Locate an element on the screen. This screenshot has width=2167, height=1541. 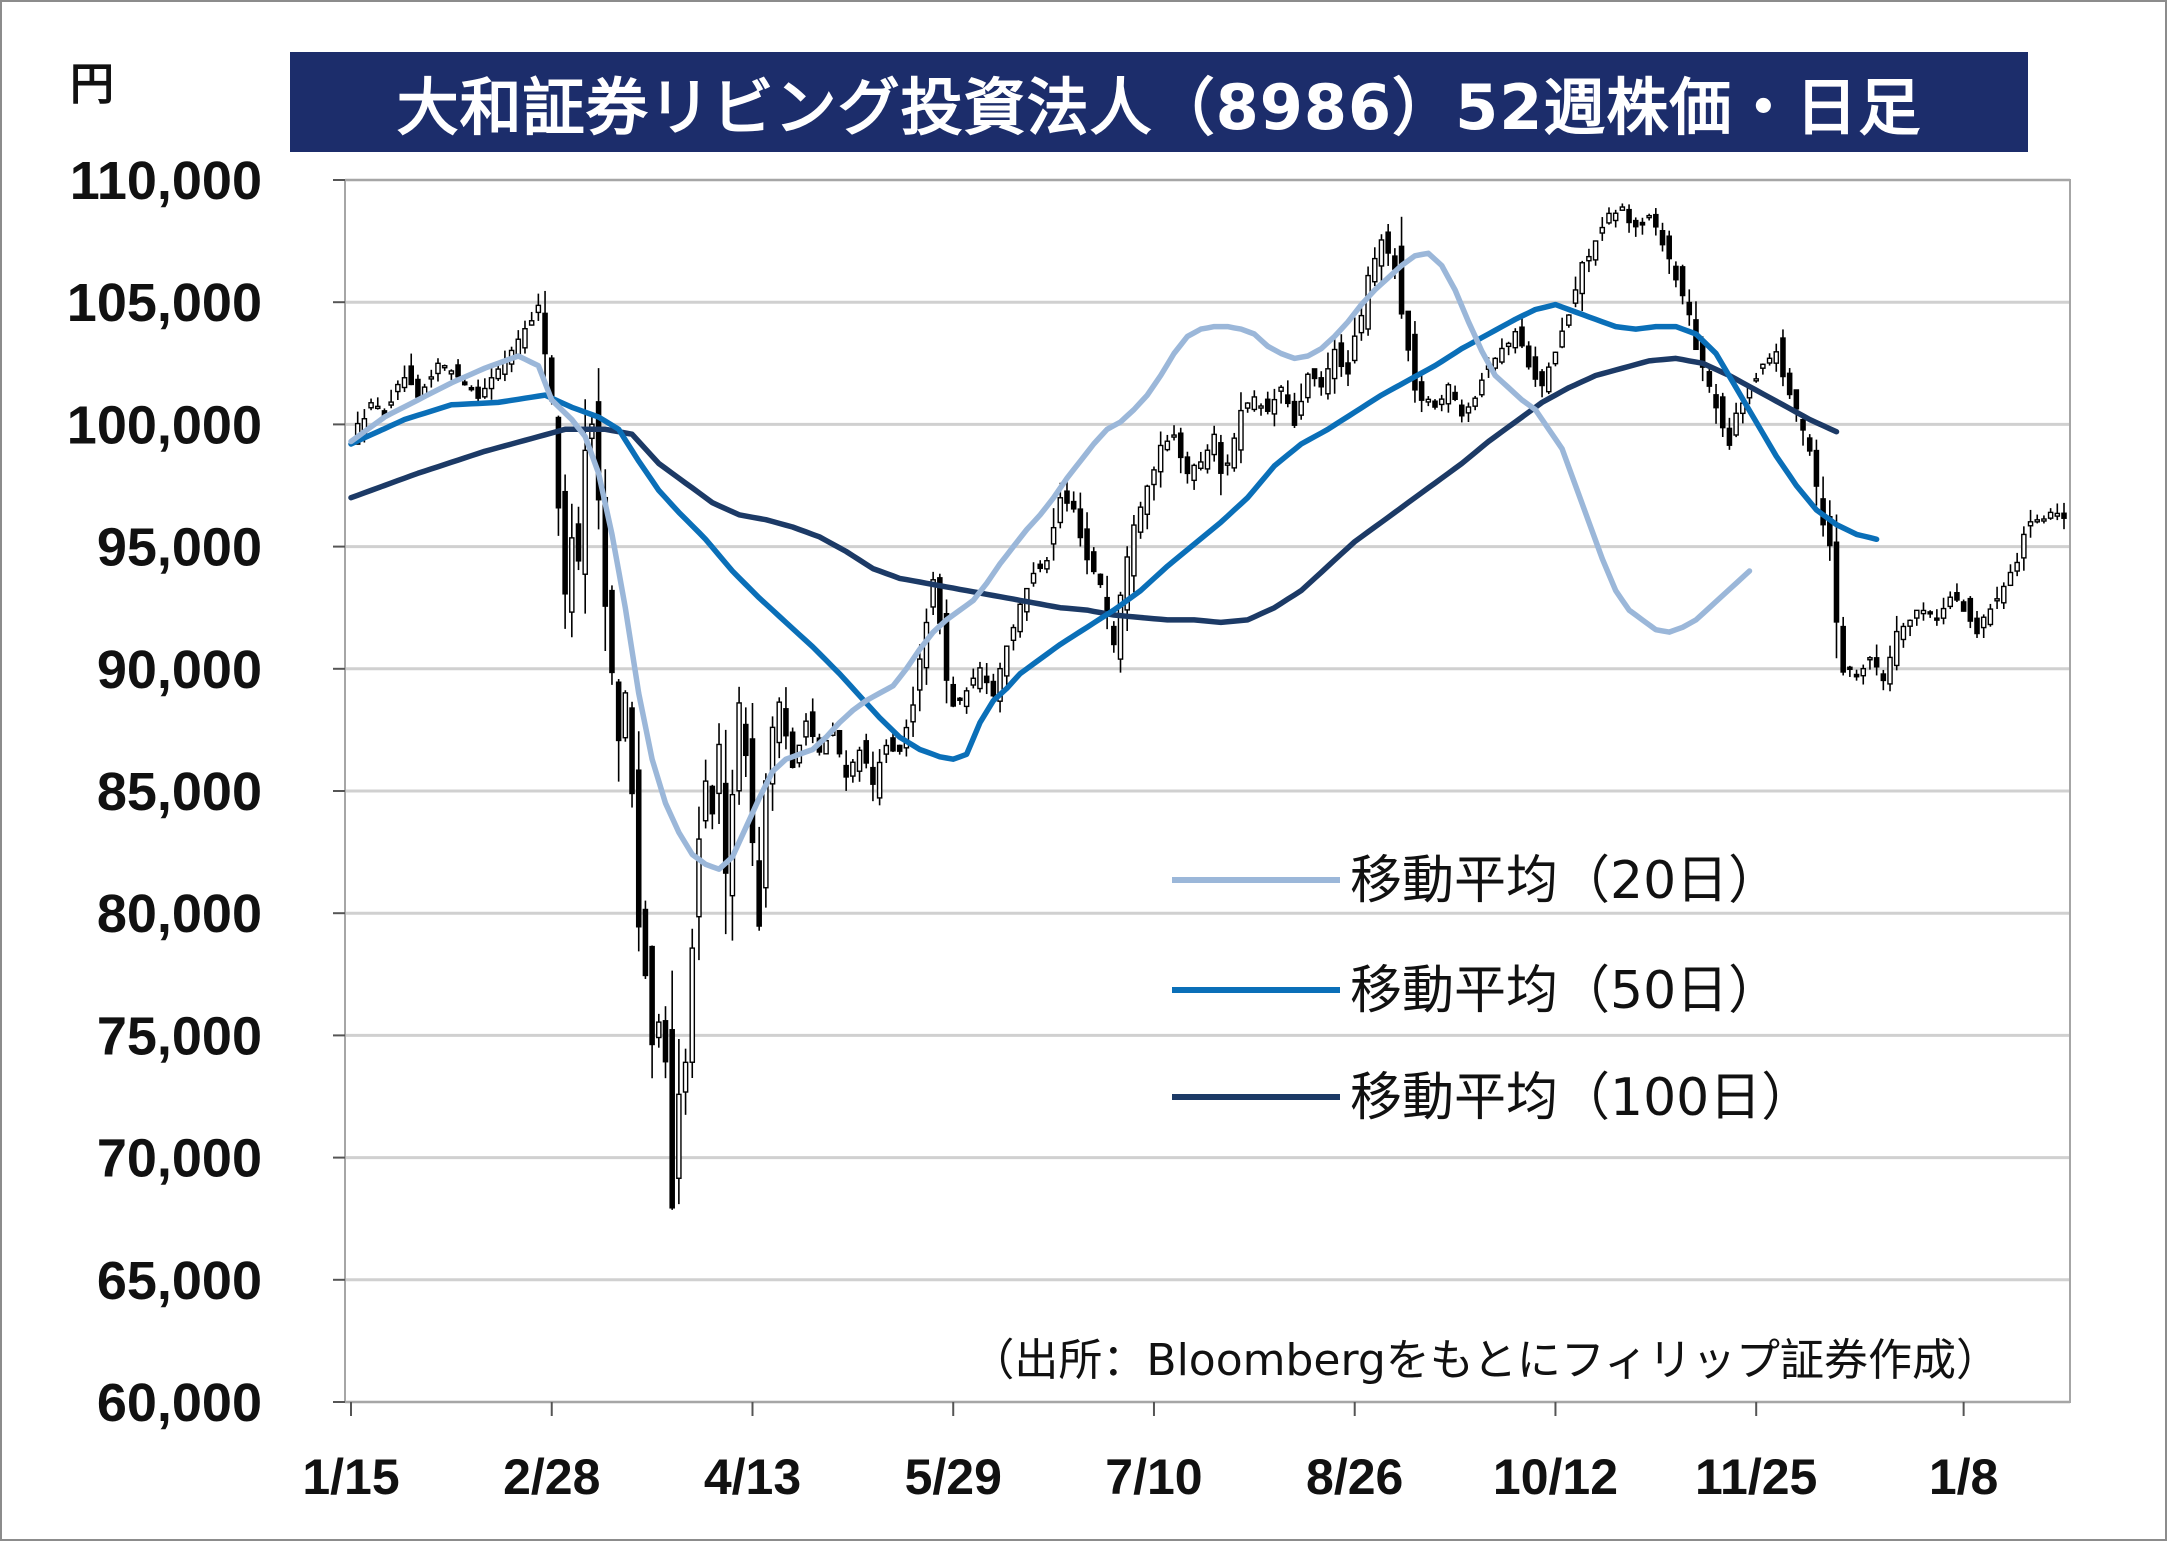
y-tick-label: 80,000 is located at coordinates (179, 914).